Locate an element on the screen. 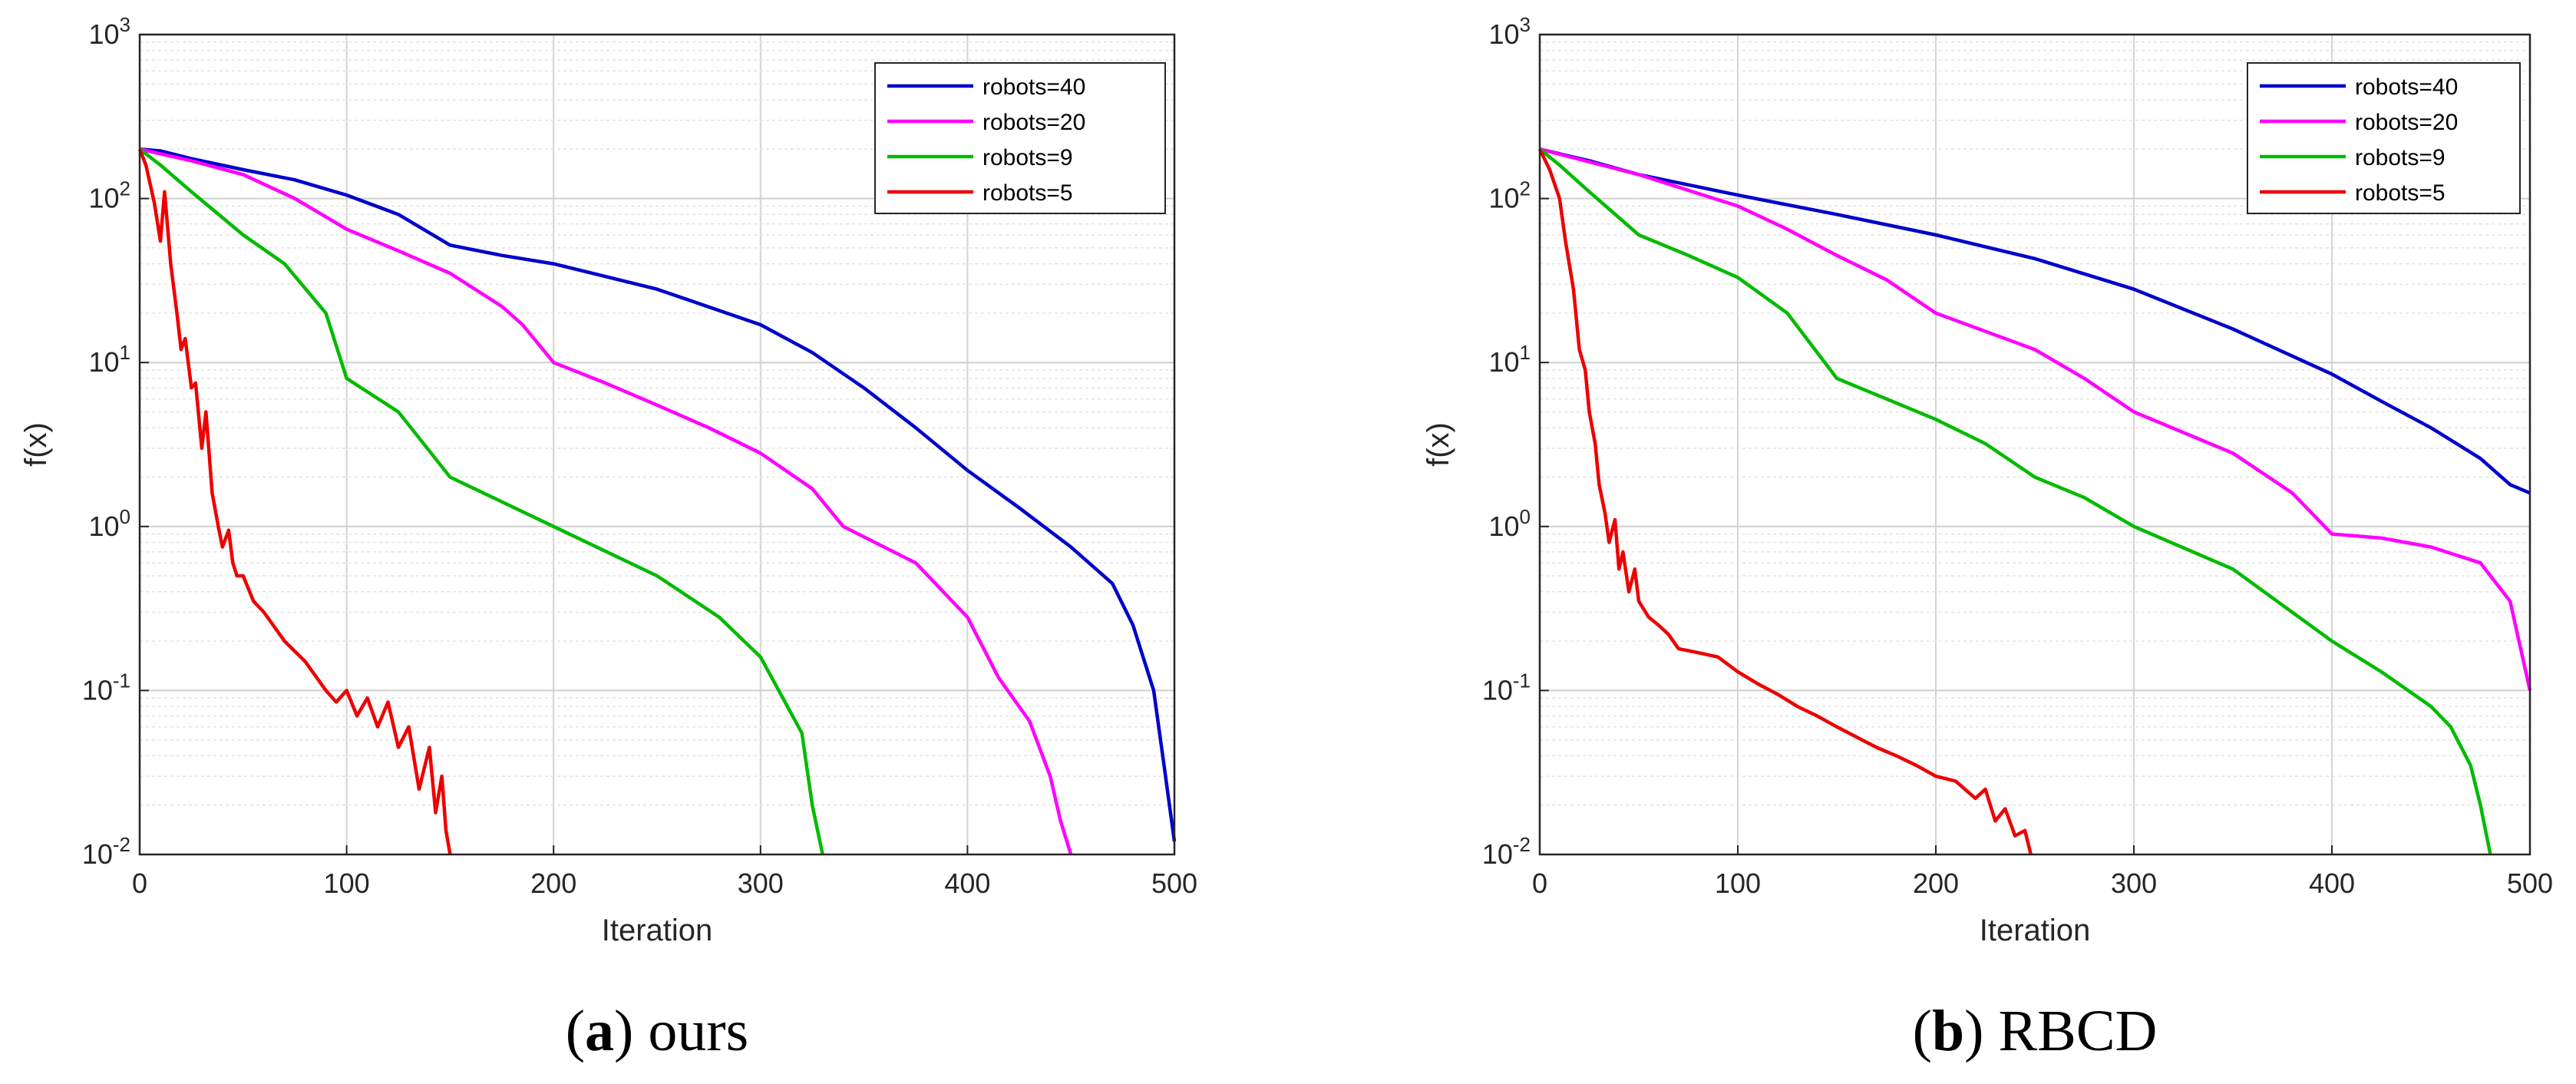 The width and height of the screenshot is (2576, 1084). caption-text: ours is located at coordinates (698, 1031).